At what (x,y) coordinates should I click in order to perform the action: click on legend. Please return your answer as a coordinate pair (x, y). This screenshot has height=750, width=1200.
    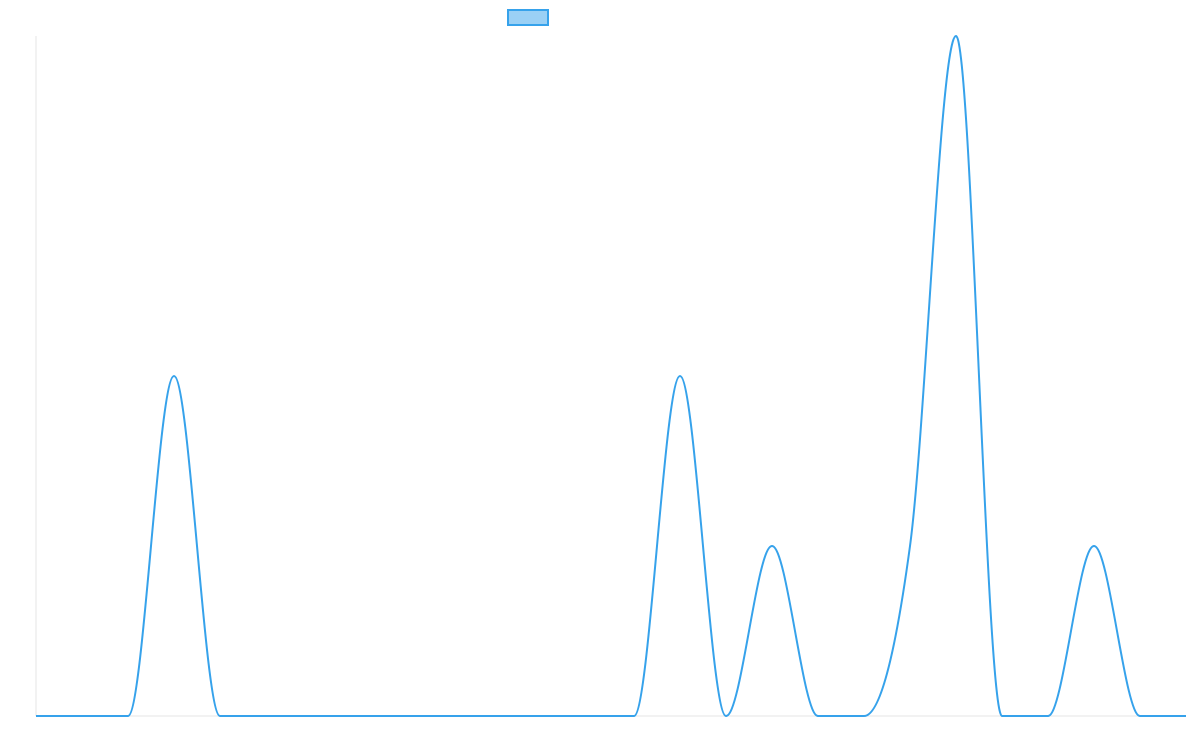
    Looking at the image, I should click on (528, 17).